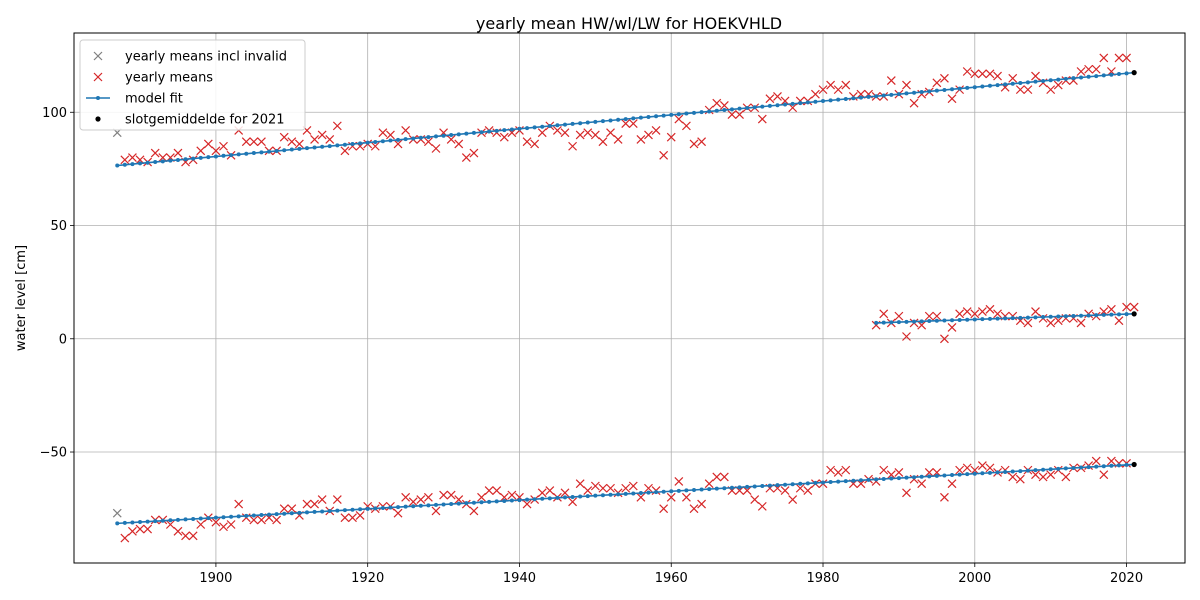 This screenshot has height=600, width=1200. What do you see at coordinates (21, 298) in the screenshot?
I see `y-axis-label: water level [cm]` at bounding box center [21, 298].